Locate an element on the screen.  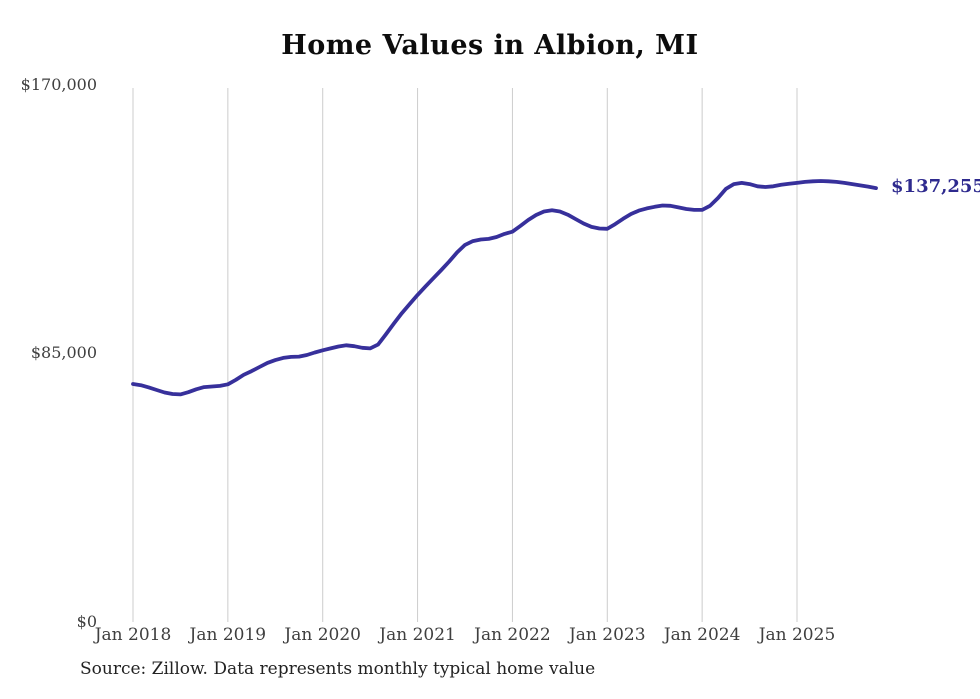
x-tick-label: Jan 2019 is located at coordinates (228, 635).